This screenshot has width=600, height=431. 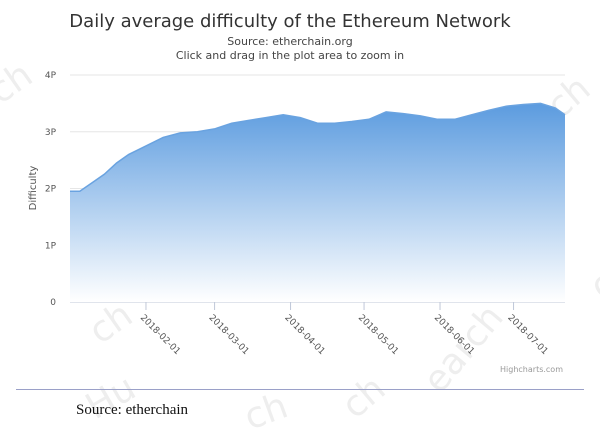 What do you see at coordinates (527, 335) in the screenshot?
I see `x-tick-label: 2018-07-01` at bounding box center [527, 335].